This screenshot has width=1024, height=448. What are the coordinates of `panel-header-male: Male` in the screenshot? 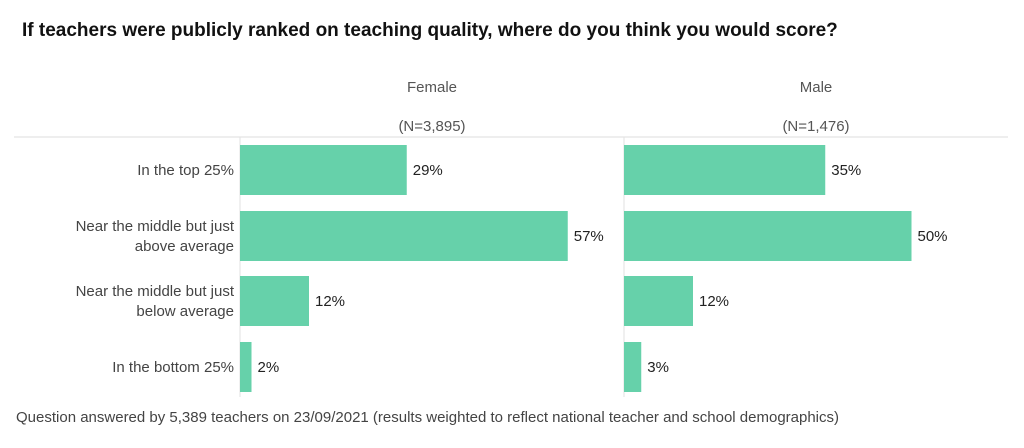 It's located at (816, 87).